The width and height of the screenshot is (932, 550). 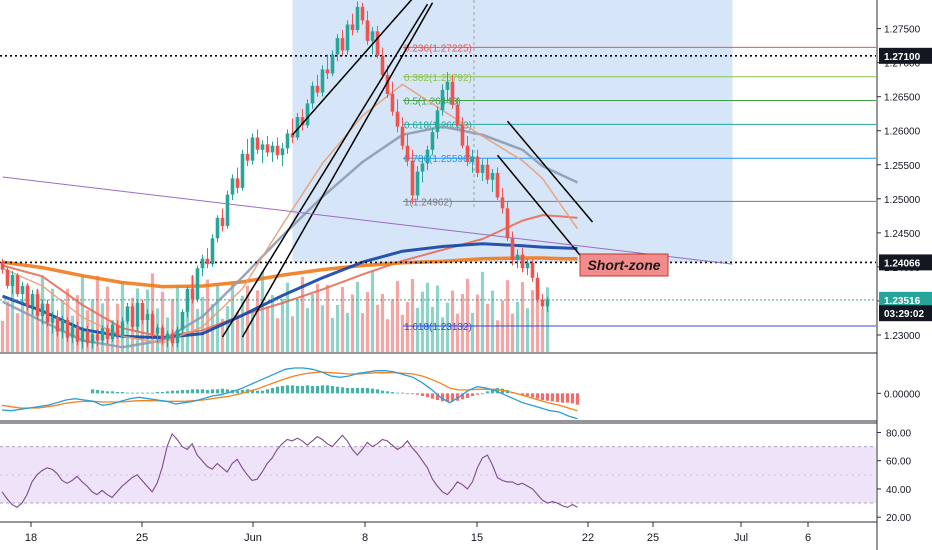 What do you see at coordinates (438, 159) in the screenshot?
I see `fib-level-label: 0.786(1.25596)` at bounding box center [438, 159].